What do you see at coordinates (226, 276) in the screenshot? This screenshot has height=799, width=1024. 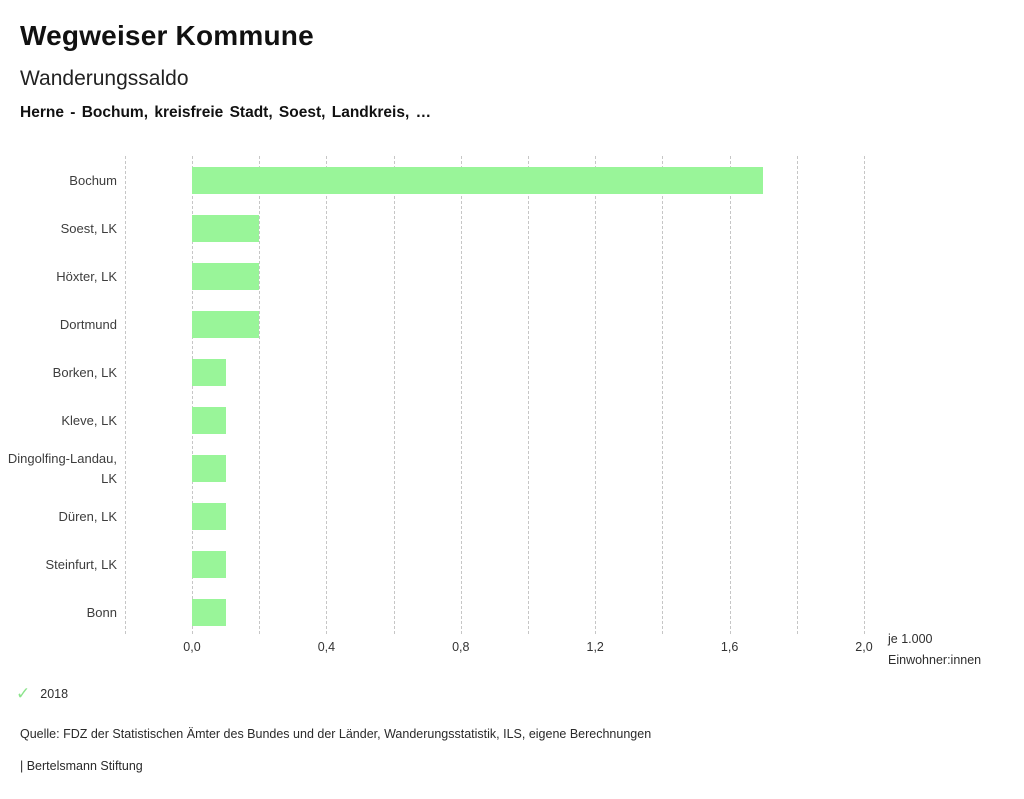 I see `bar-höxter-lk` at bounding box center [226, 276].